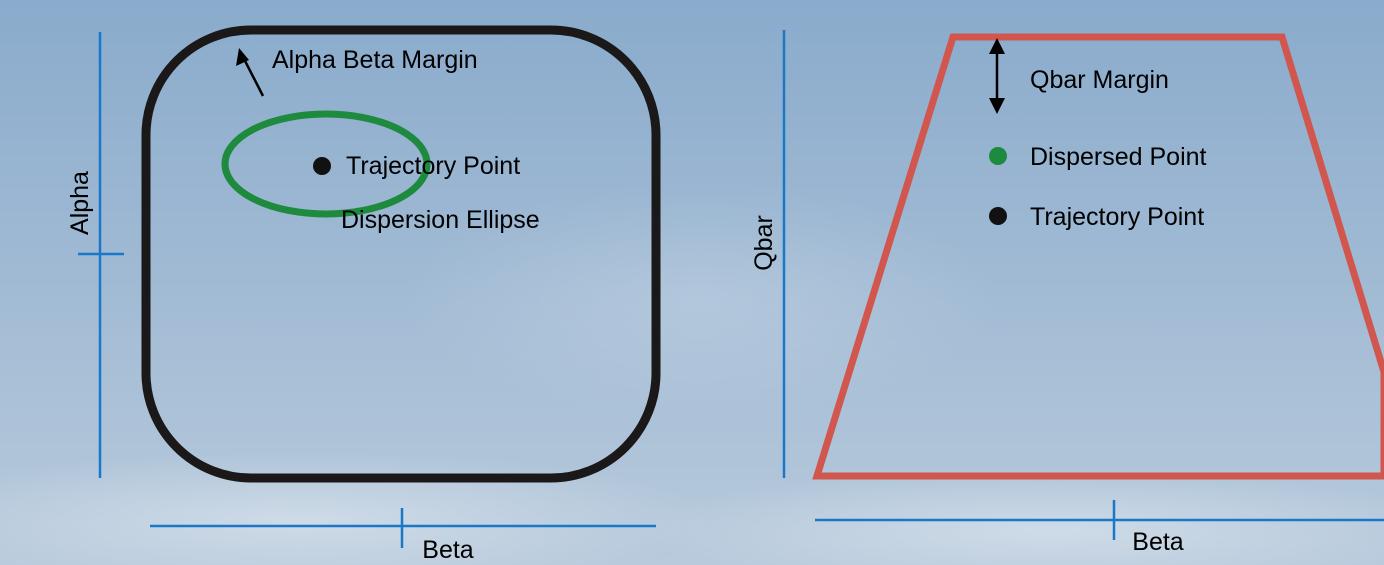 The width and height of the screenshot is (1384, 565). What do you see at coordinates (998, 156) in the screenshot?
I see `dispersed-point` at bounding box center [998, 156].